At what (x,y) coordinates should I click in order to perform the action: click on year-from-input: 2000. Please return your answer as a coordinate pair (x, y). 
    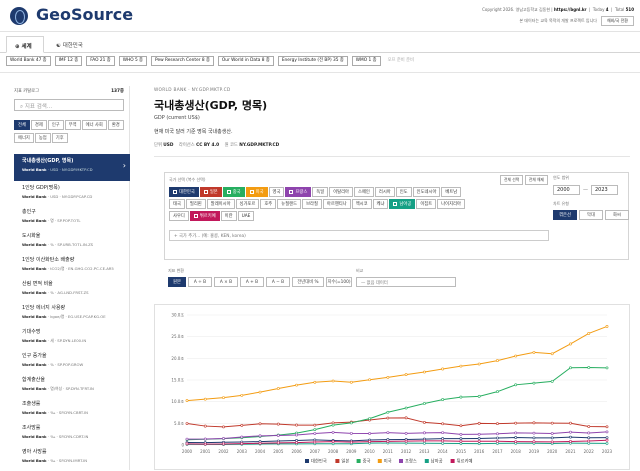
    Looking at the image, I should click on (566, 190).